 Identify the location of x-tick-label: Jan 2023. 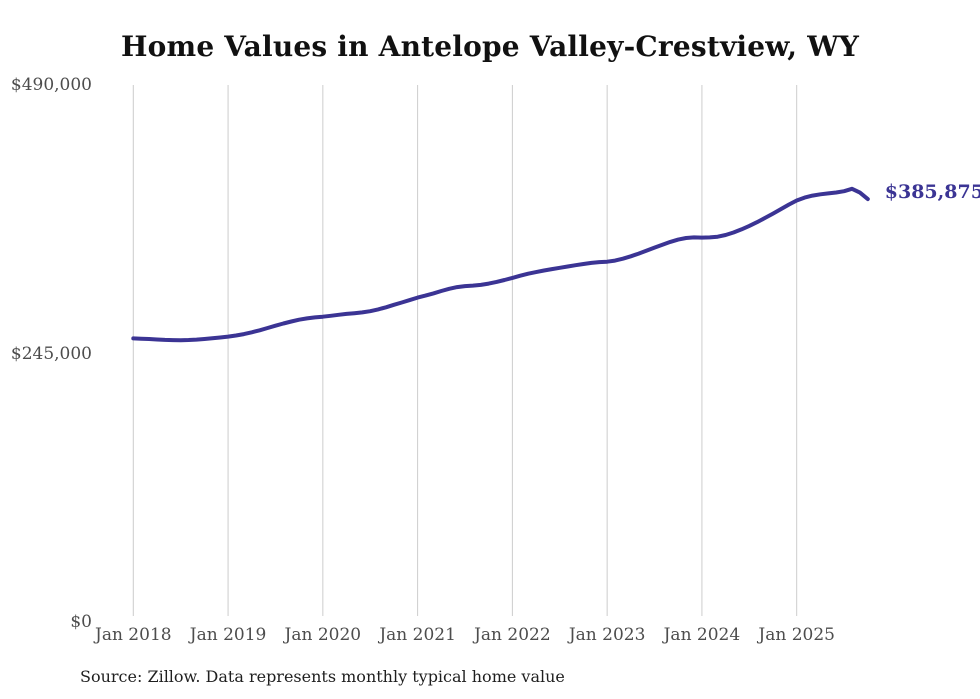
(607, 635).